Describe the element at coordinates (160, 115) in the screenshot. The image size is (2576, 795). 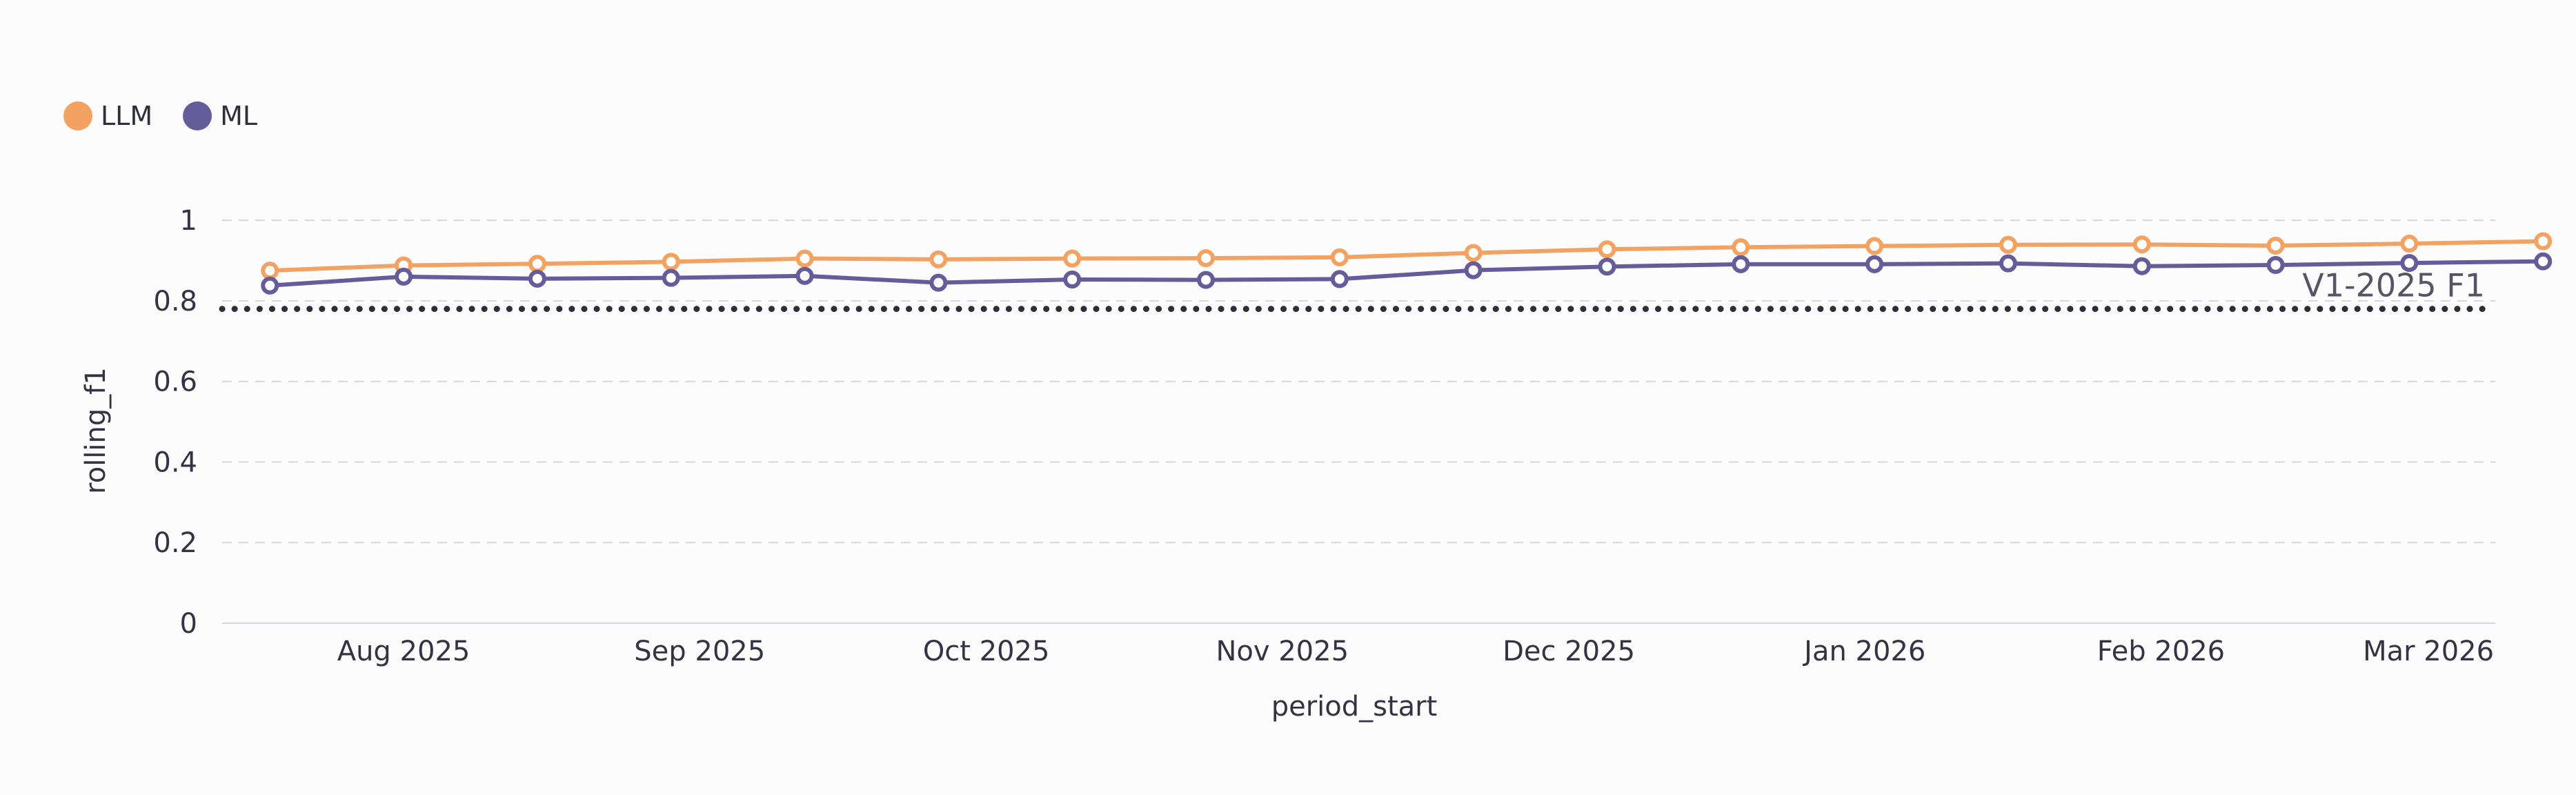
I see `legend: LLM ML` at that location.